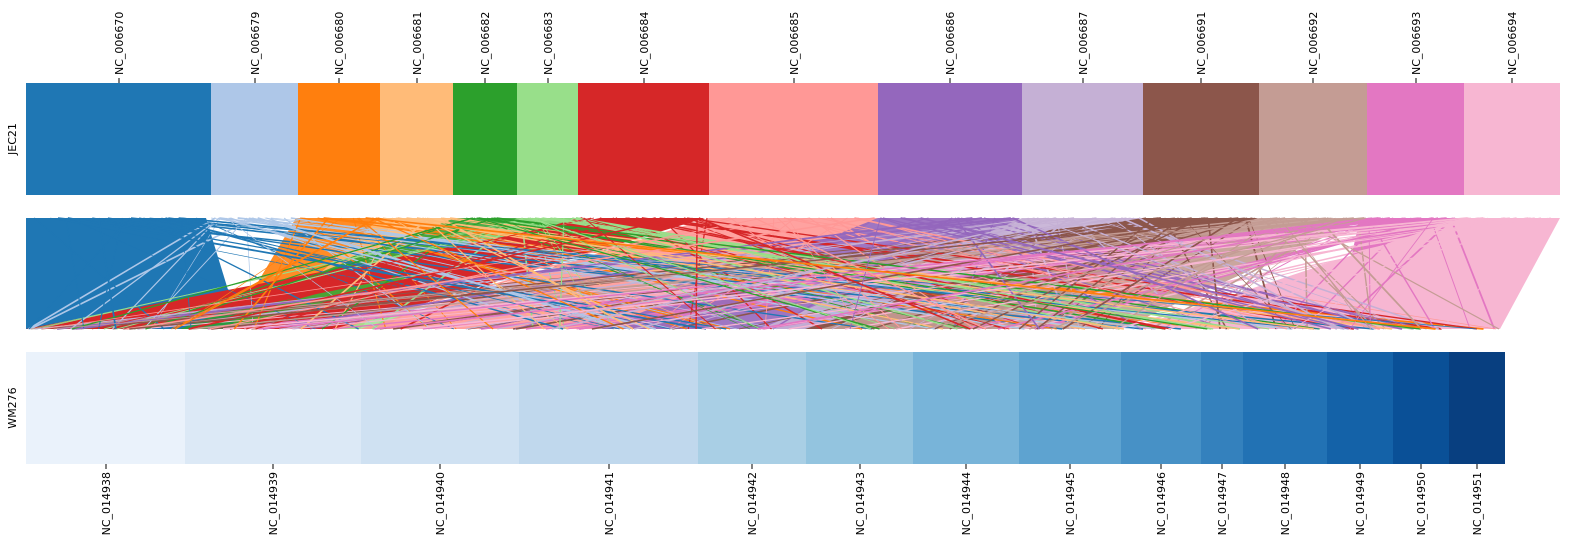 The image size is (1585, 553). What do you see at coordinates (1512, 43) in the screenshot?
I see `jec21-tick-label: NC_006694` at bounding box center [1512, 43].